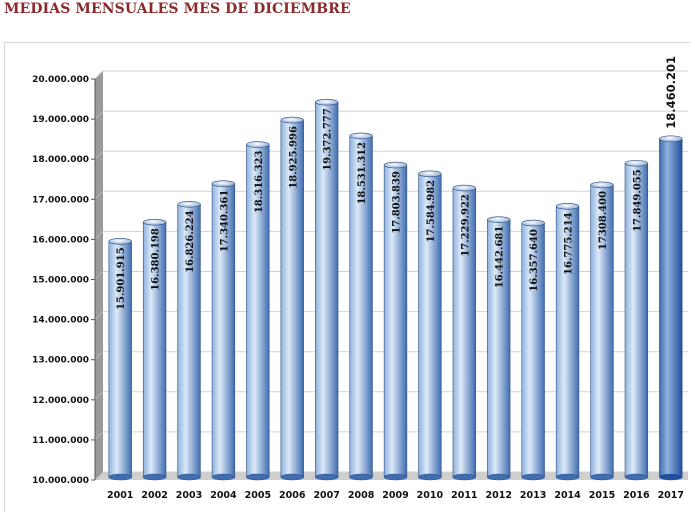 This screenshot has width=695, height=515. Describe the element at coordinates (156, 259) in the screenshot. I see `bar-value-label: 16.380.198` at that location.